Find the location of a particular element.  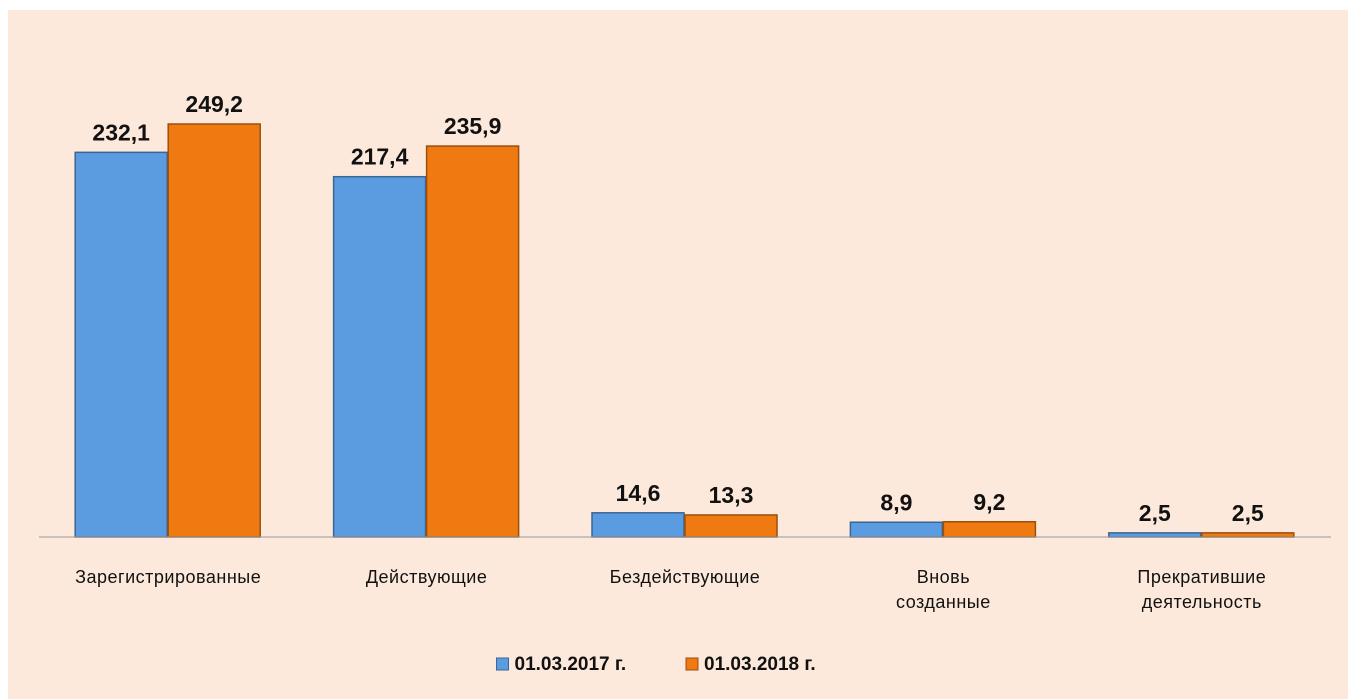

value-label: 9,2 is located at coordinates (989, 502).